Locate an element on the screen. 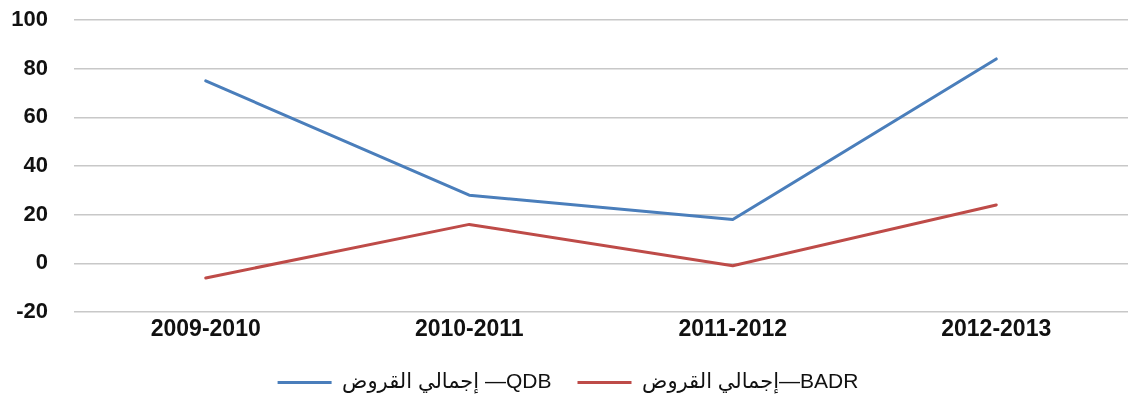  y-tick-label: -20 is located at coordinates (32, 311).